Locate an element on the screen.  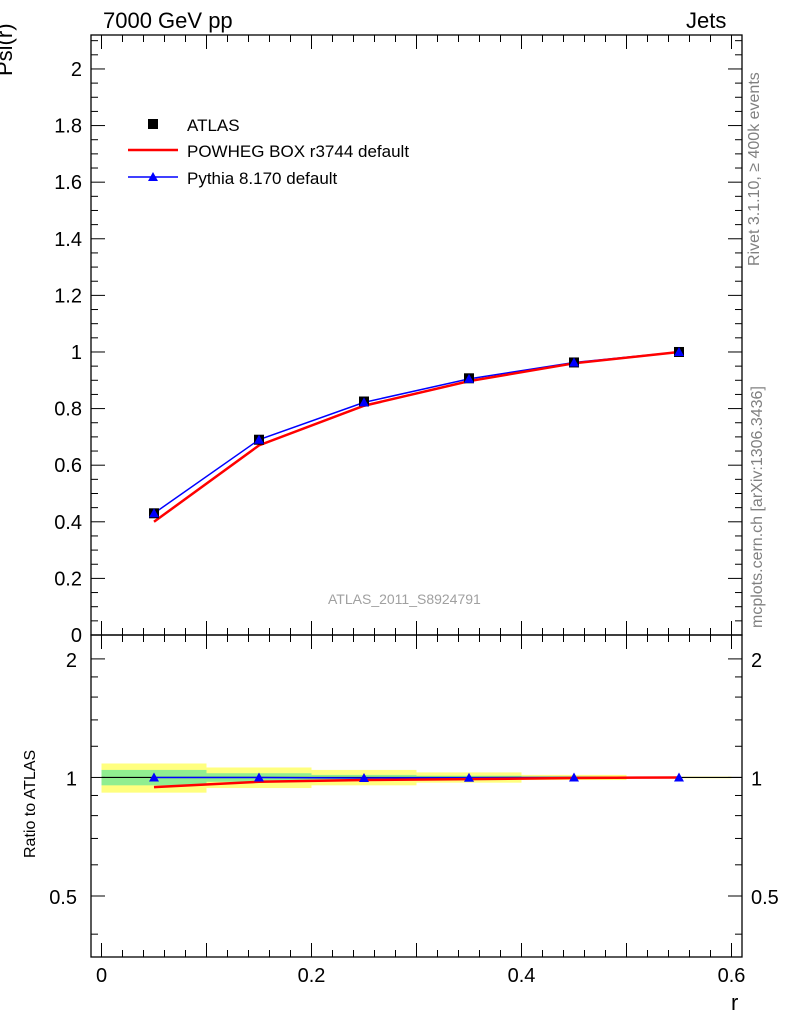
main-y-tick-label: 0.6 is located at coordinates (68, 466).